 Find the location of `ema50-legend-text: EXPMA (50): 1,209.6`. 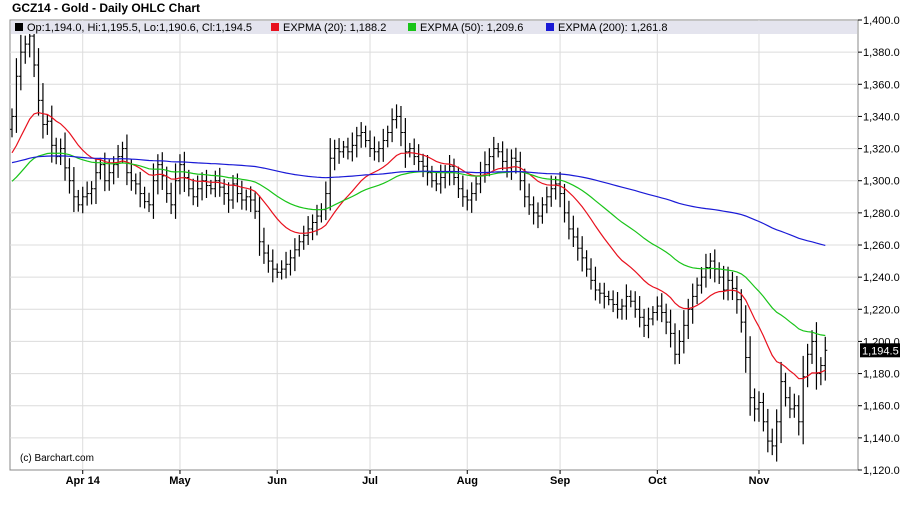

ema50-legend-text: EXPMA (50): 1,209.6 is located at coordinates (471, 28).